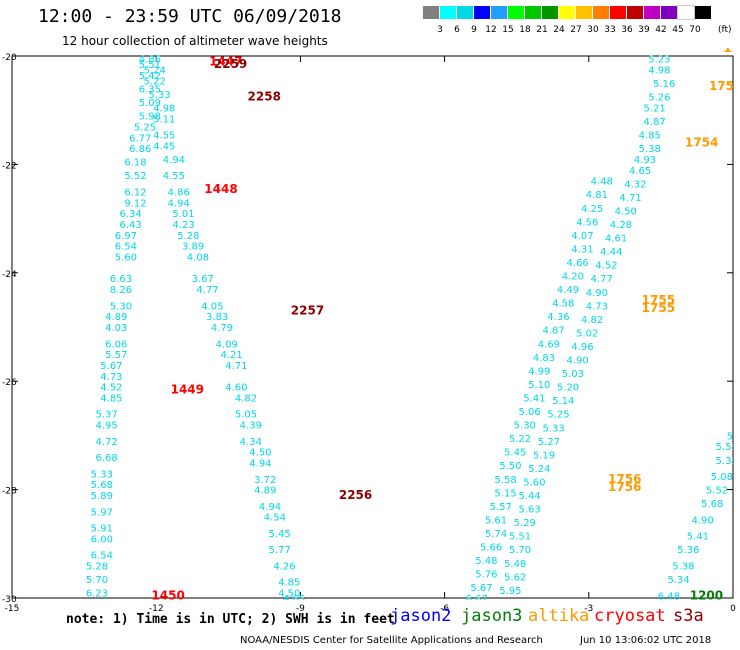 The image size is (740, 650). Describe the element at coordinates (627, 30) in the screenshot. I see `legend-label: 36` at that location.